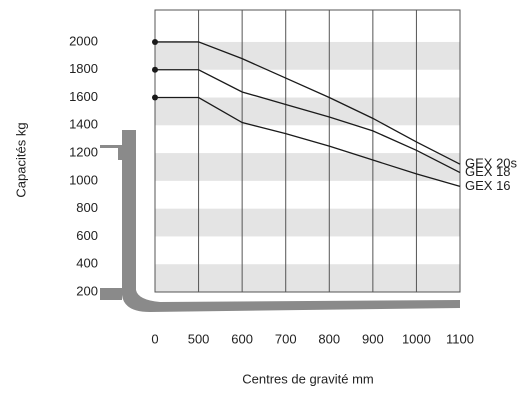 The image size is (523, 394). I want to click on y-tick-label: 800, so click(87, 207).